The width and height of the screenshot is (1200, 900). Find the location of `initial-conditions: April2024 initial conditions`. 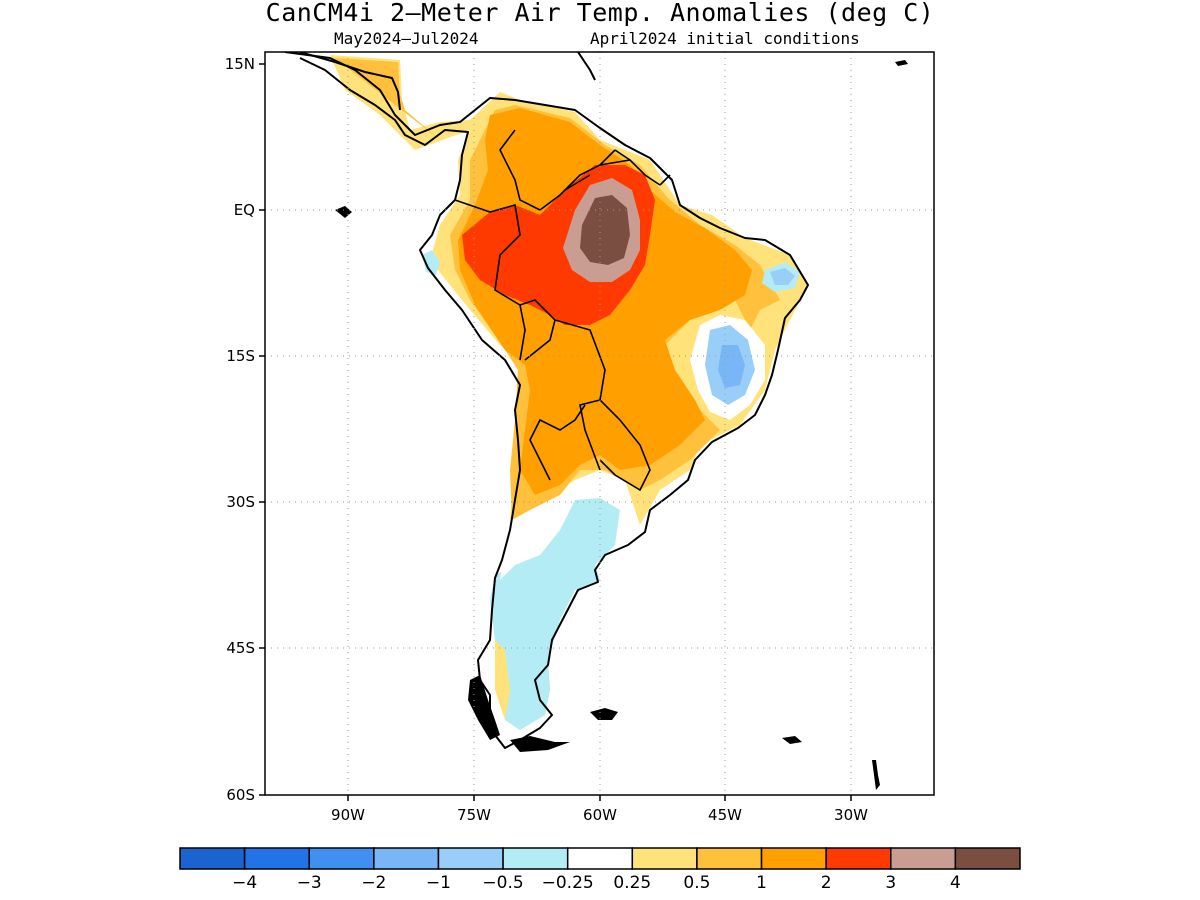

initial-conditions: April2024 initial conditions is located at coordinates (725, 38).